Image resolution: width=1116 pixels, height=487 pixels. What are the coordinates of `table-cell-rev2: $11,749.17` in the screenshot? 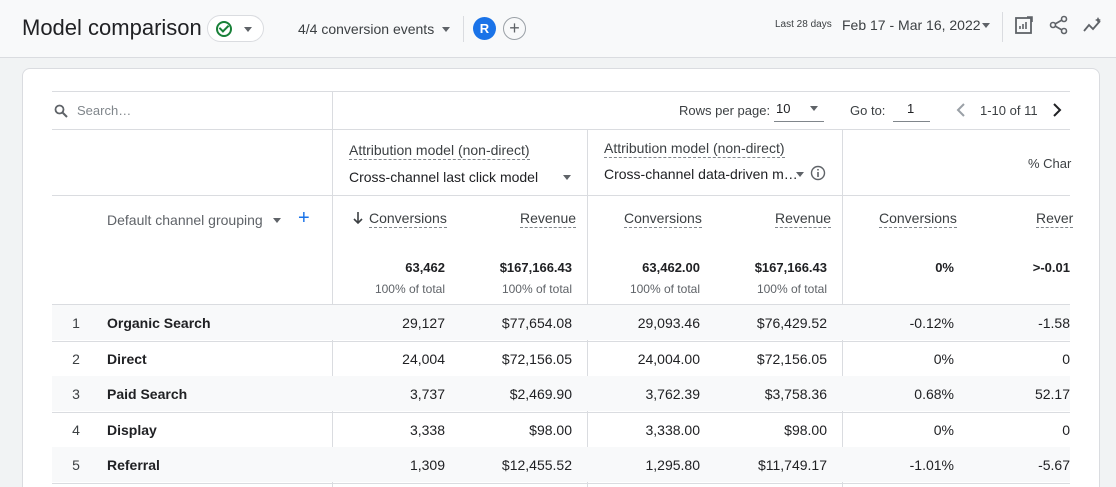 It's located at (792, 465).